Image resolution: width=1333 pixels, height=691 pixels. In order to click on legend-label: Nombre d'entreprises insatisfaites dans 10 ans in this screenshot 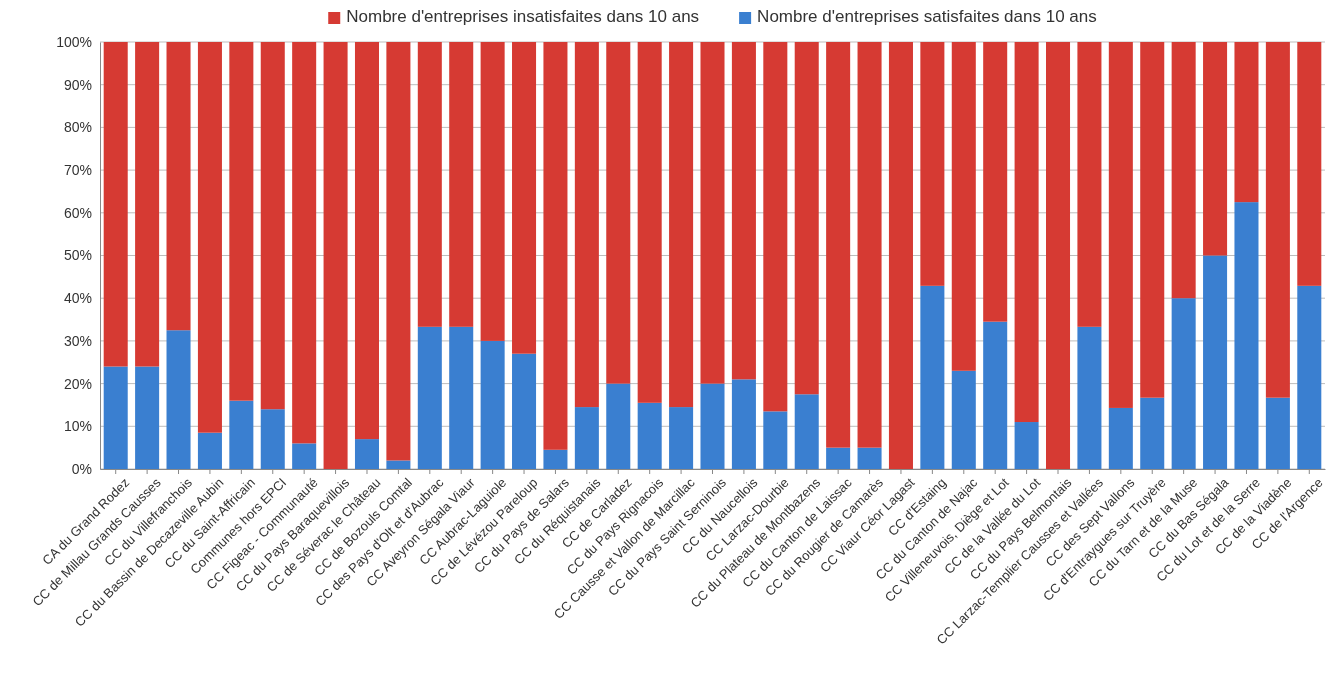, I will do `click(523, 16)`.